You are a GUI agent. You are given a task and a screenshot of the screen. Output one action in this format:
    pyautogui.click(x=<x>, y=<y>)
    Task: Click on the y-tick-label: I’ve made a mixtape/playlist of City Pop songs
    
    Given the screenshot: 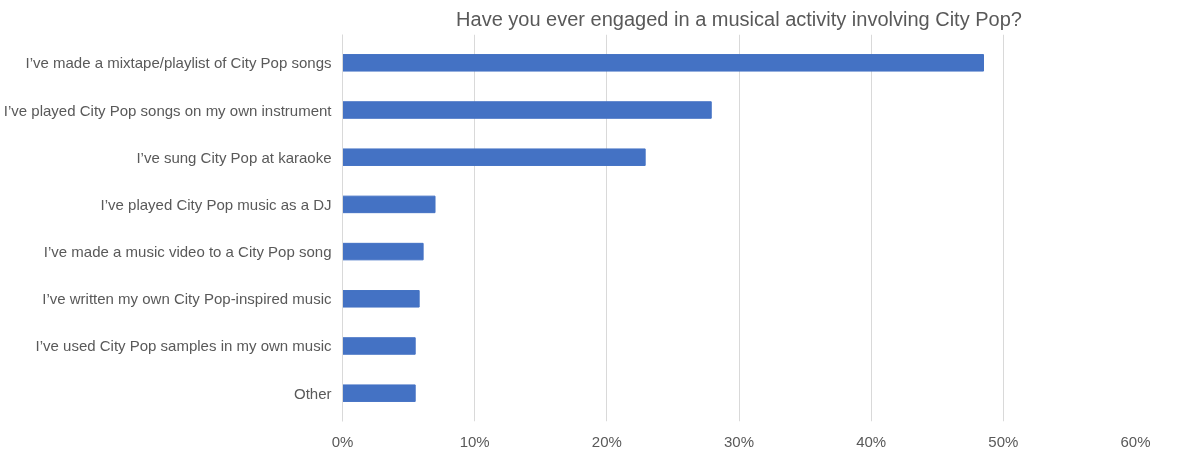 What is the action you would take?
    pyautogui.click(x=178, y=63)
    